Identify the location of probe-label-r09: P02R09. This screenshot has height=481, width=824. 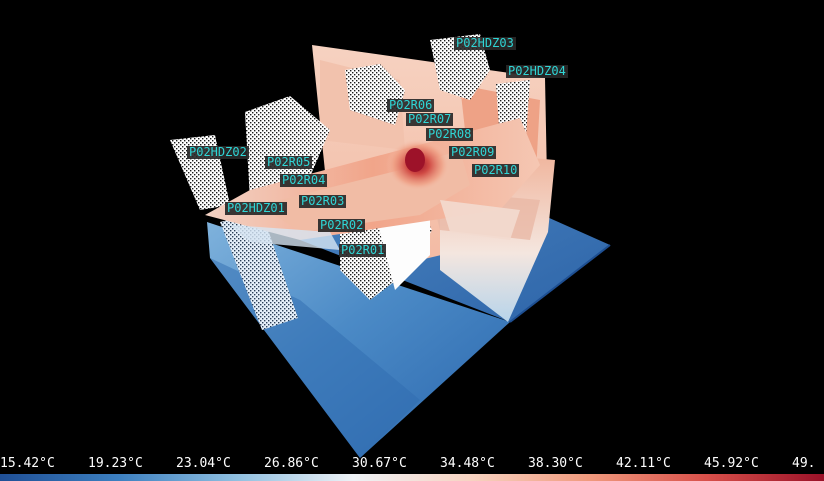
(473, 152).